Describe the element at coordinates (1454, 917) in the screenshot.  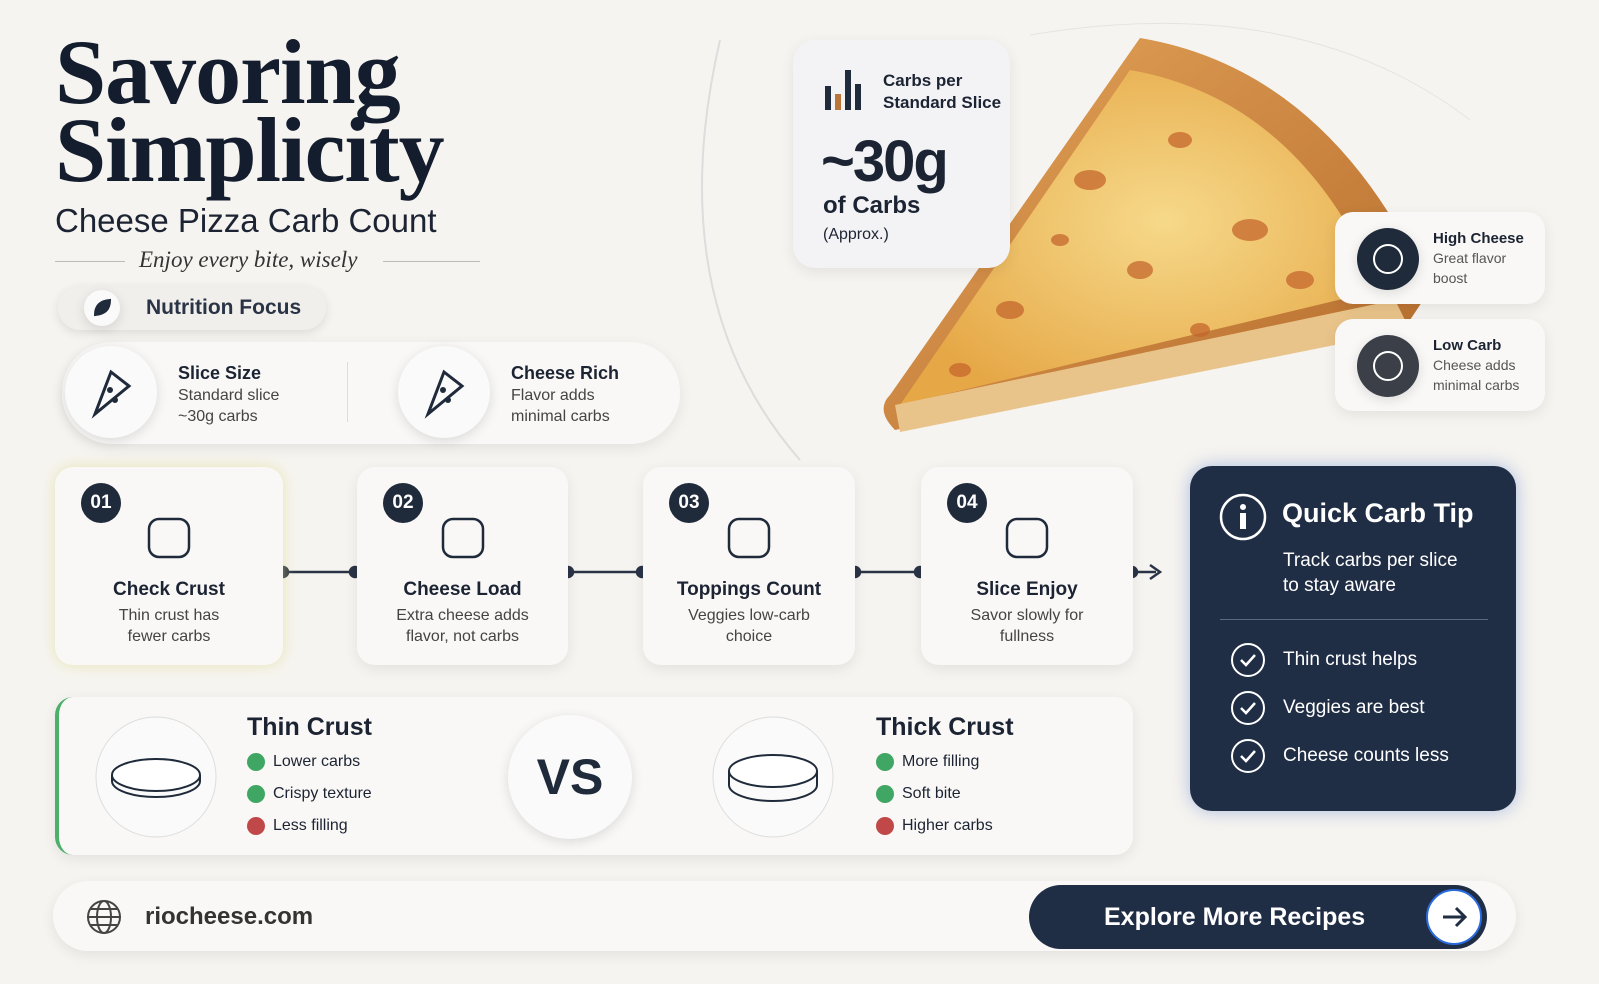
I see `arrow-icon` at that location.